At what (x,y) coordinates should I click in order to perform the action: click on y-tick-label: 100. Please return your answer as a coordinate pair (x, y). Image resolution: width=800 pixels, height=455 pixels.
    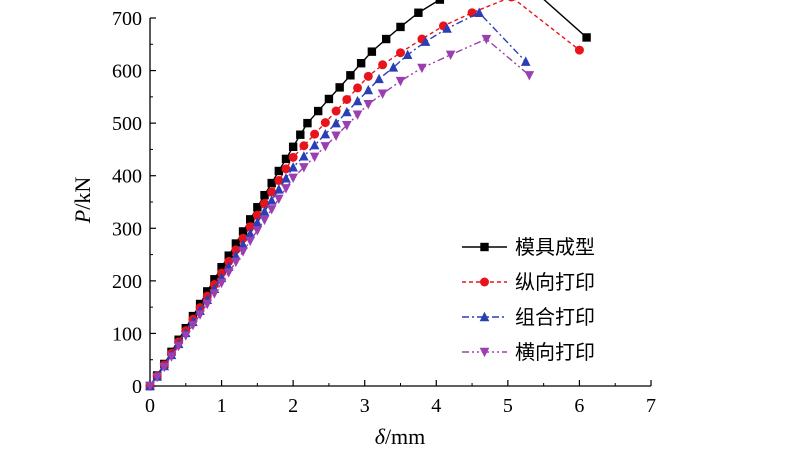
    Looking at the image, I should click on (127, 334).